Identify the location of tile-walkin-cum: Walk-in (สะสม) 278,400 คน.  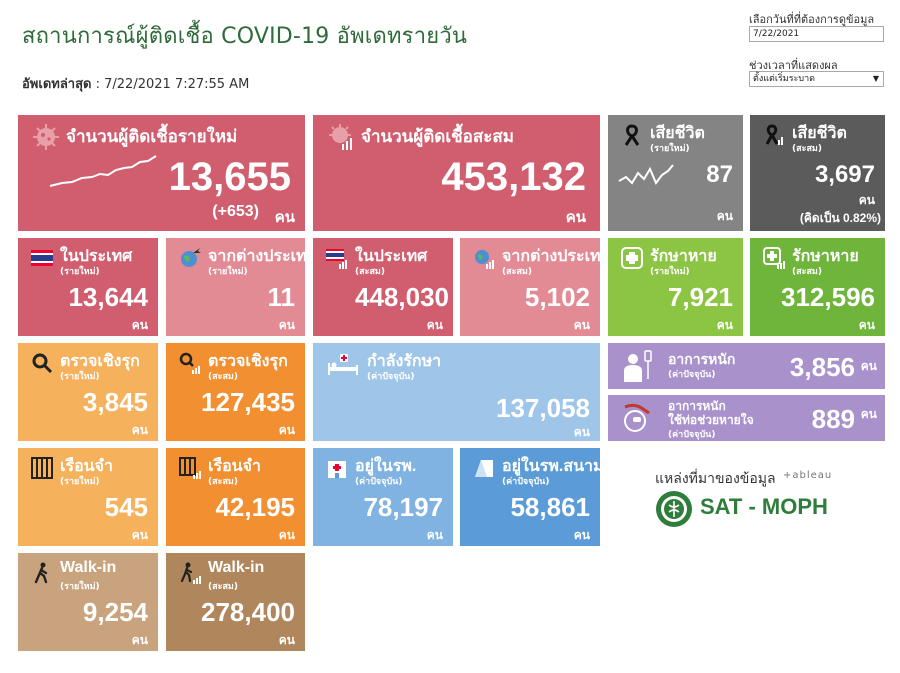
(235, 602).